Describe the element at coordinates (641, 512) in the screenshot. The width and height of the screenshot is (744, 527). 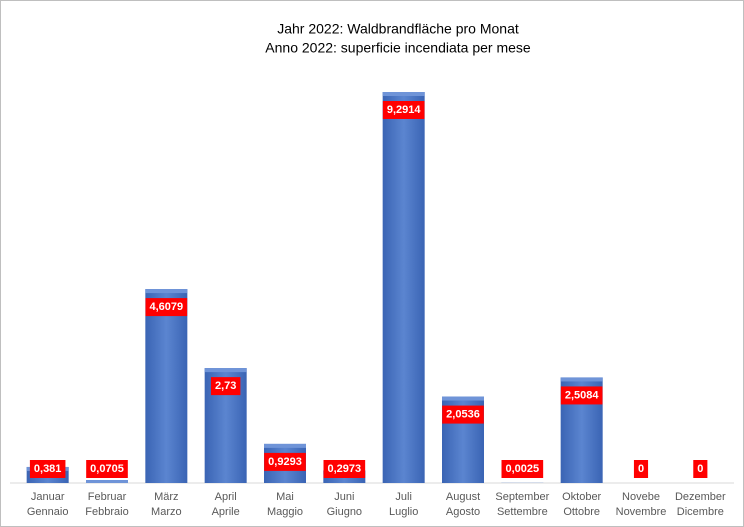
I see `x-tick-label: Novembre` at that location.